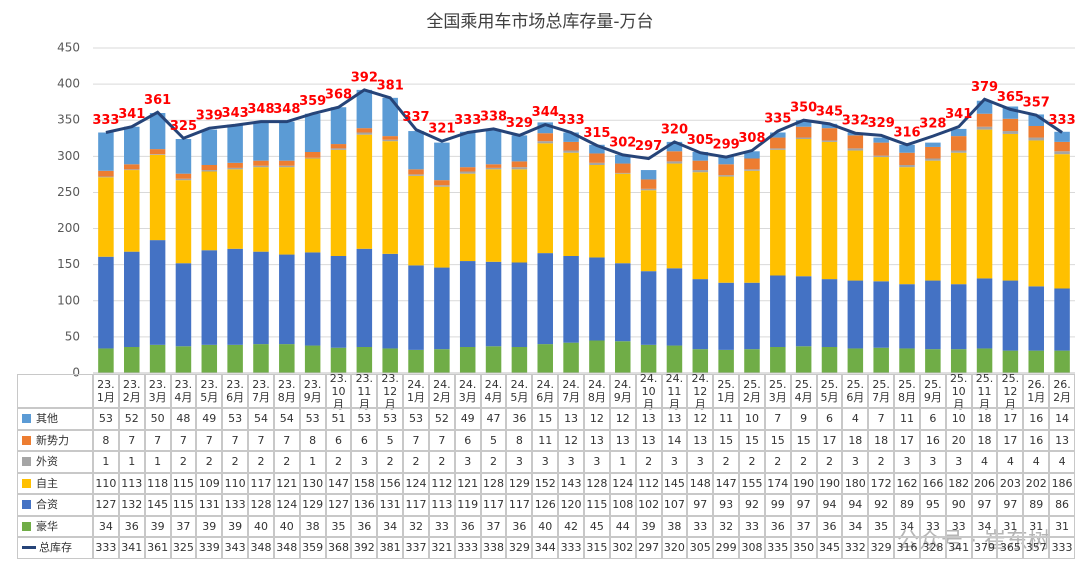 The image size is (1080, 573). Describe the element at coordinates (545, 391) in the screenshot. I see `column-header: 24.6月` at that location.